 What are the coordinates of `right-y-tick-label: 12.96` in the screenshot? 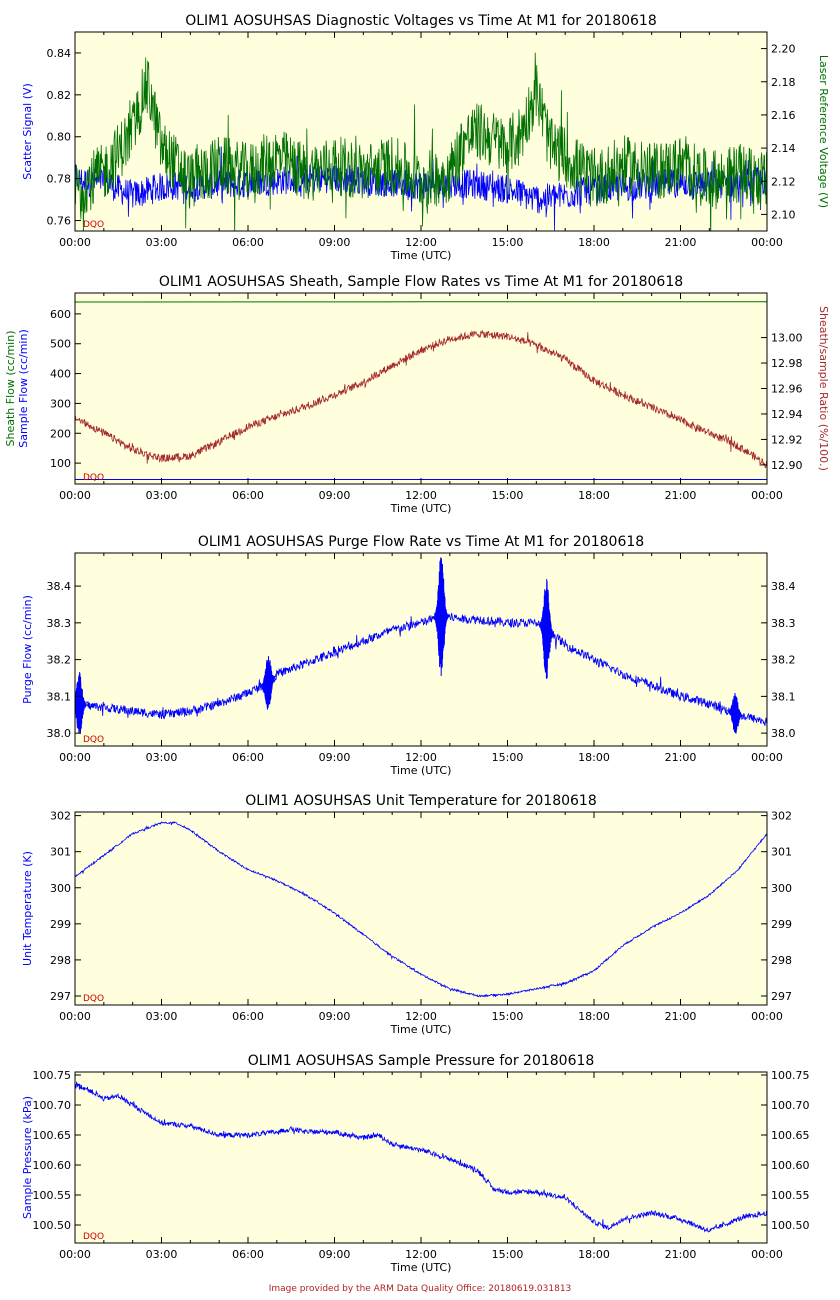 It's located at (787, 389).